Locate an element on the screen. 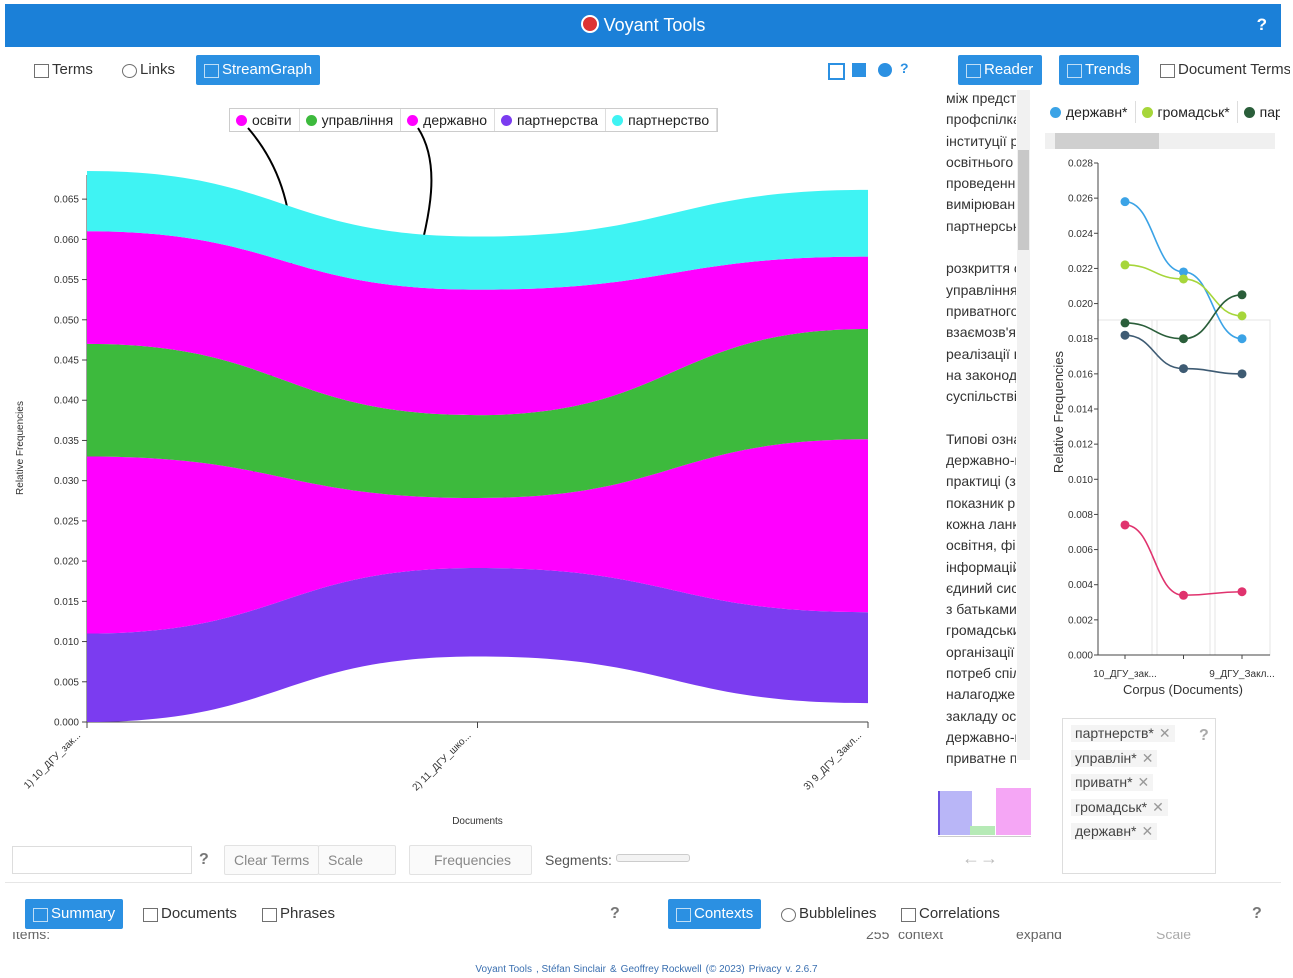 Image resolution: width=1293 pixels, height=978 pixels. tab-active: Contexts is located at coordinates (715, 914).